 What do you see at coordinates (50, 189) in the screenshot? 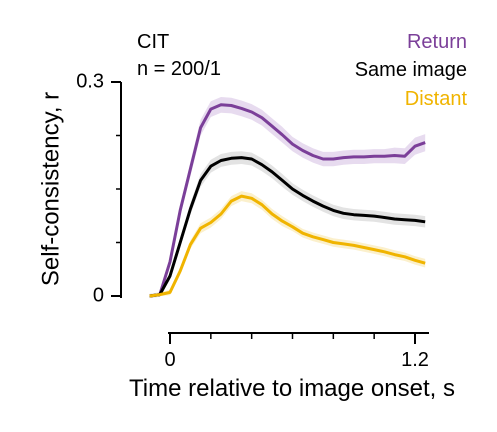
I see `y-axis-label: Self-consistency, r` at bounding box center [50, 189].